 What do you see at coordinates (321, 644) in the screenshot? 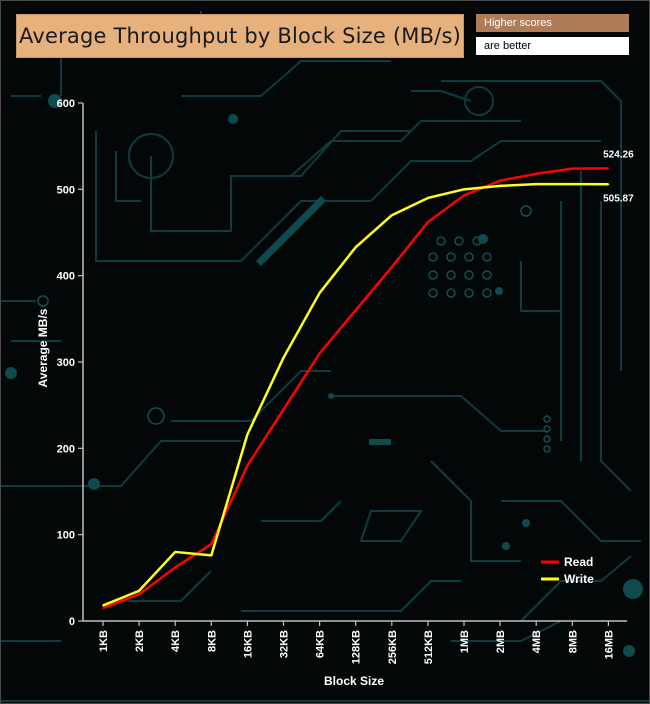
I see `x-tick-label: 64KB` at bounding box center [321, 644].